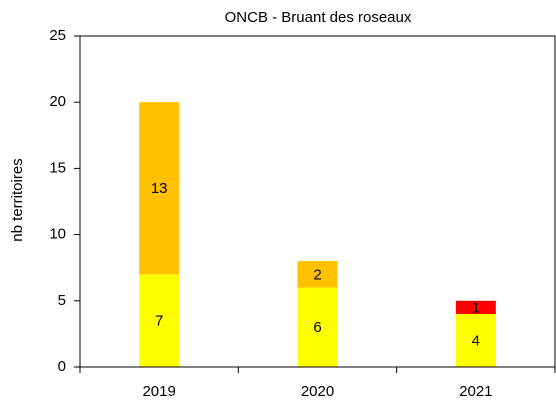 Image resolution: width=556 pixels, height=401 pixels. I want to click on chart-title: ONCB - Bruant des roseaux, so click(318, 17).